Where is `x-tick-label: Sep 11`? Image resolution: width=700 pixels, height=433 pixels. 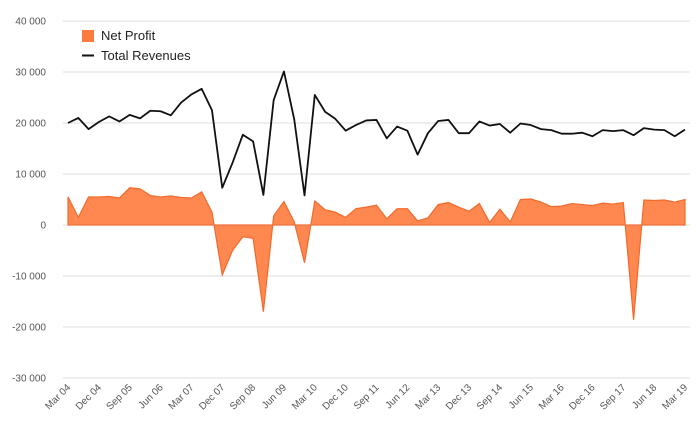
x-tick-label: Sep 11 is located at coordinates (367, 397).